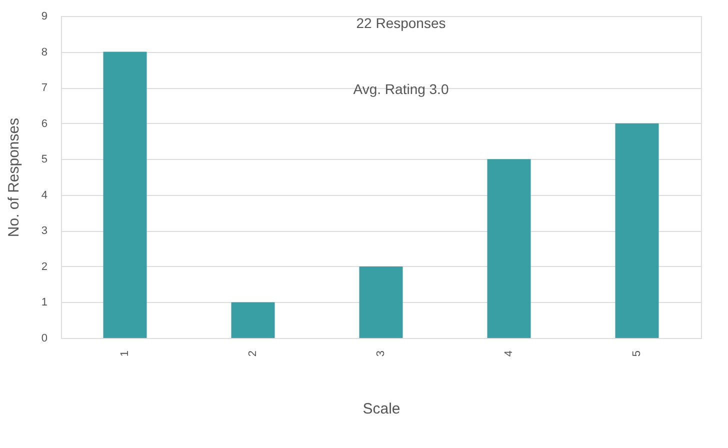  What do you see at coordinates (44, 88) in the screenshot?
I see `y-tick-label: 7` at bounding box center [44, 88].